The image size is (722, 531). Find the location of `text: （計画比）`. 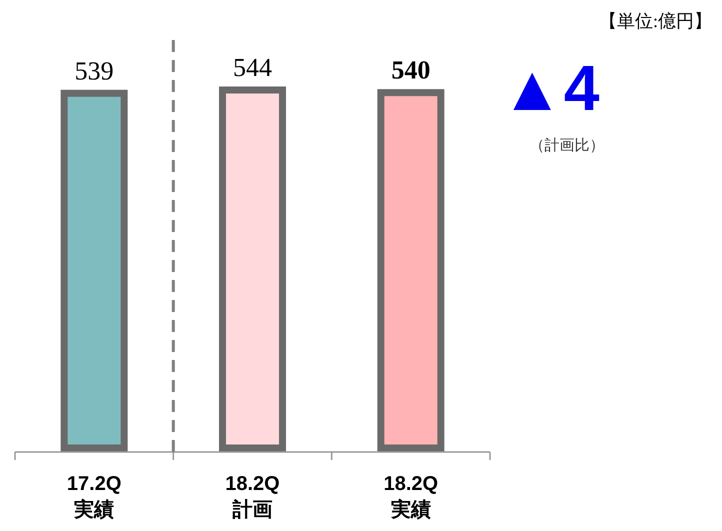

text: （計画比） is located at coordinates (567, 145).